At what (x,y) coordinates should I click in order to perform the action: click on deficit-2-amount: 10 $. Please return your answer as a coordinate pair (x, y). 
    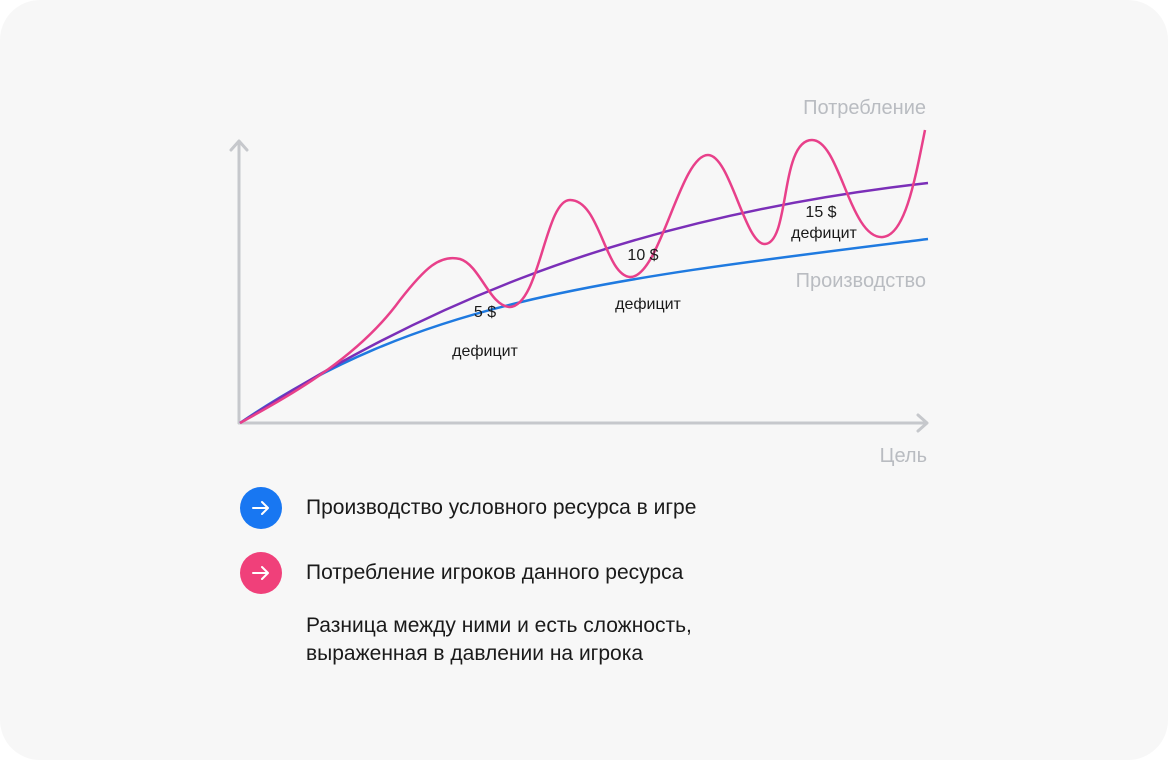
    Looking at the image, I should click on (642, 255).